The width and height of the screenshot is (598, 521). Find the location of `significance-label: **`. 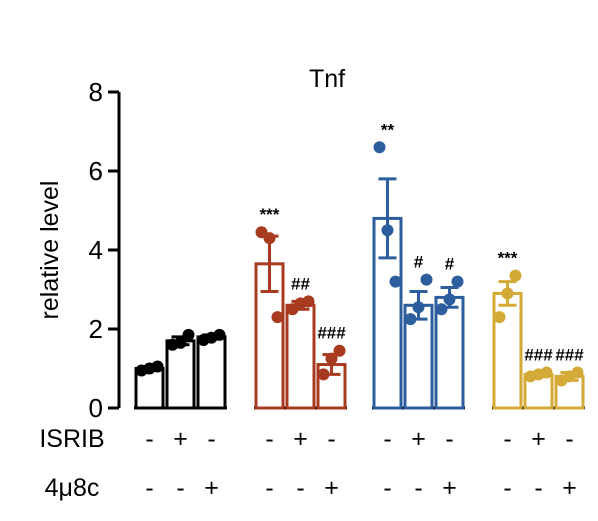

significance-label: ** is located at coordinates (388, 129).